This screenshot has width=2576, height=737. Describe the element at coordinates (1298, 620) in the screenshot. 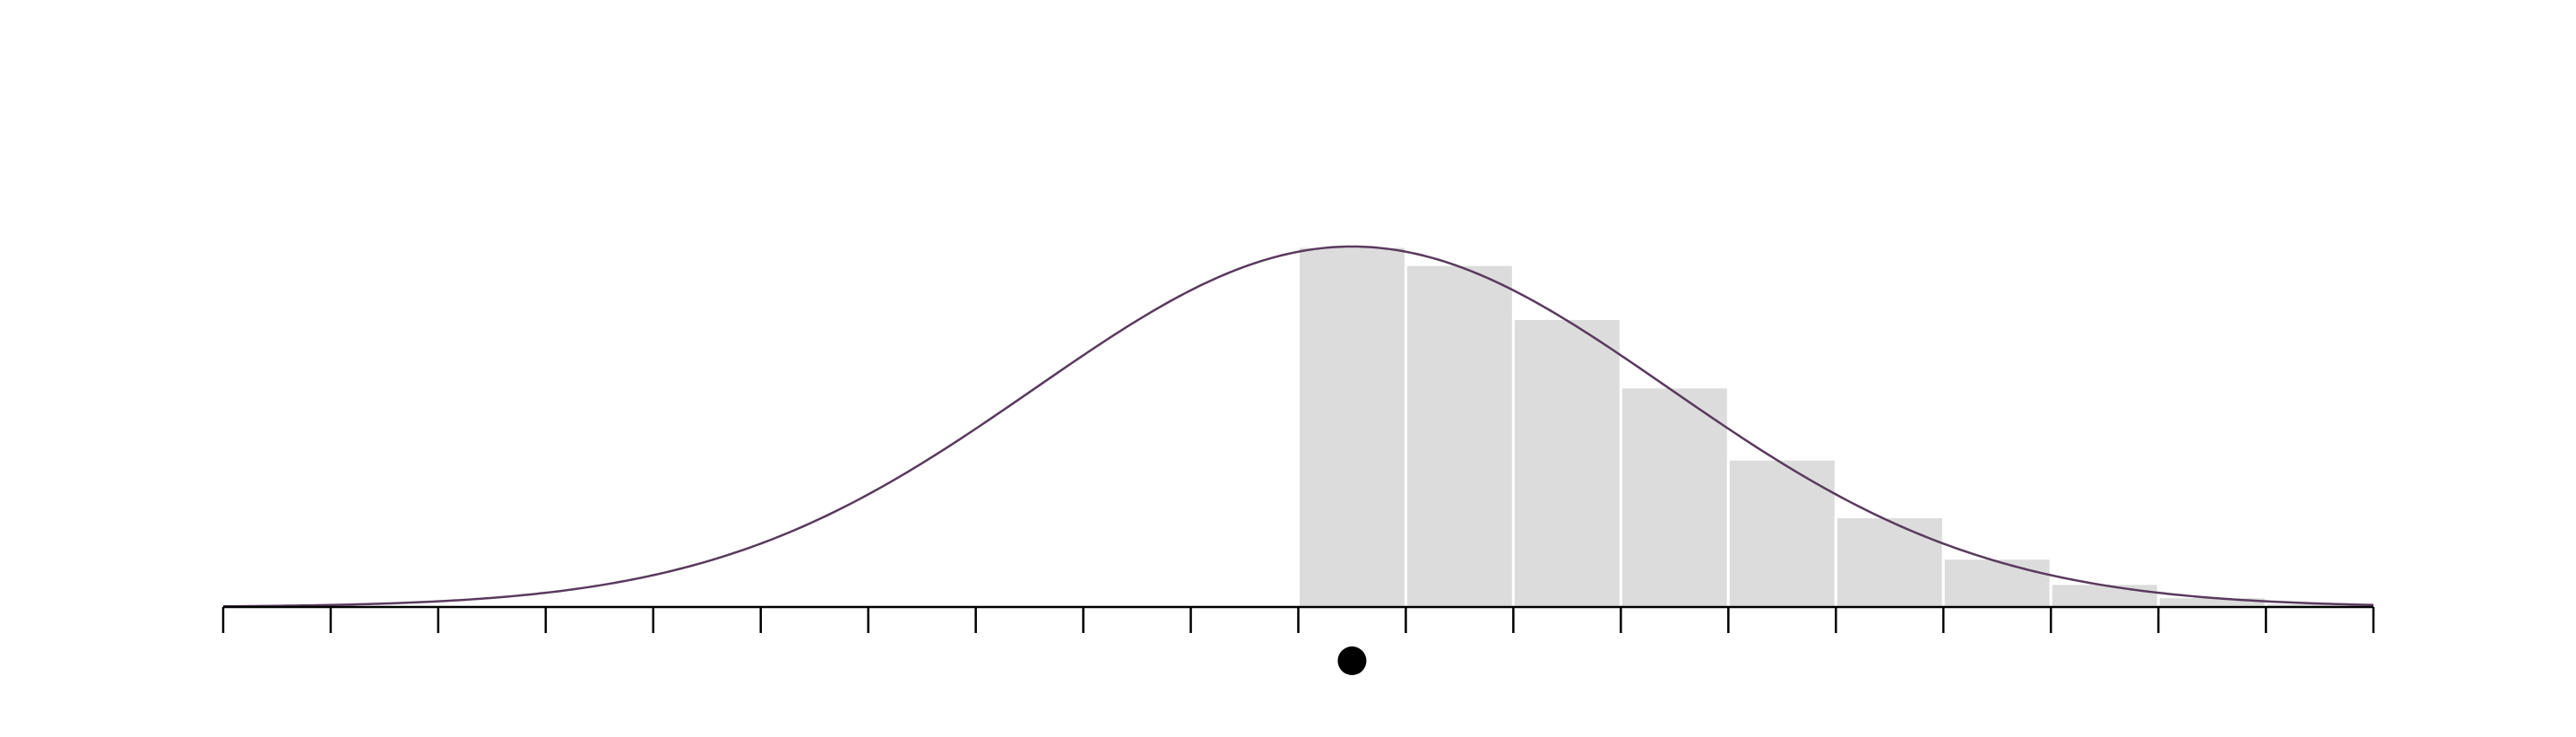

I see `x-axis-ticks` at that location.